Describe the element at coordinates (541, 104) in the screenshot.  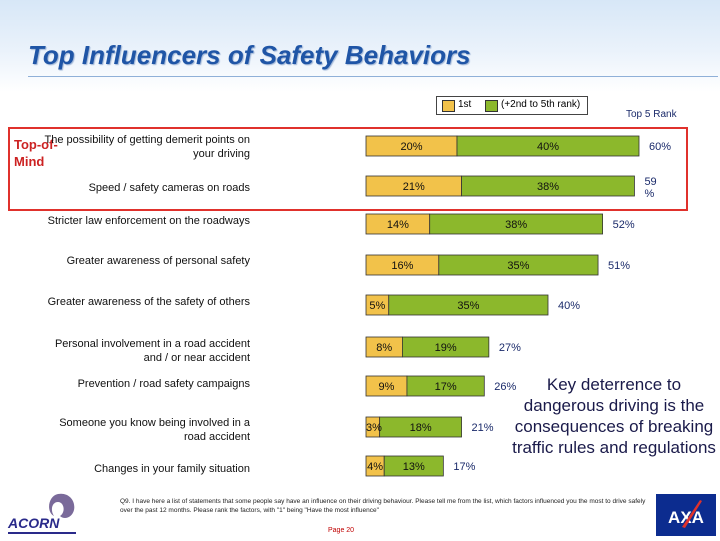
I see `legend-label-rest: (+2nd to 5th rank)` at that location.